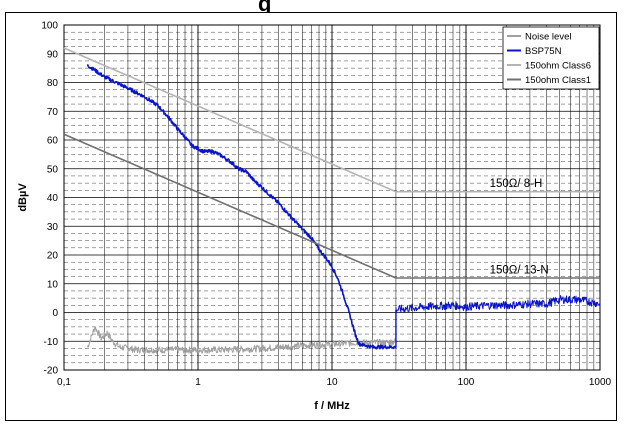 The image size is (626, 425). Describe the element at coordinates (53, 256) in the screenshot. I see `y-tick-label: 20` at that location.